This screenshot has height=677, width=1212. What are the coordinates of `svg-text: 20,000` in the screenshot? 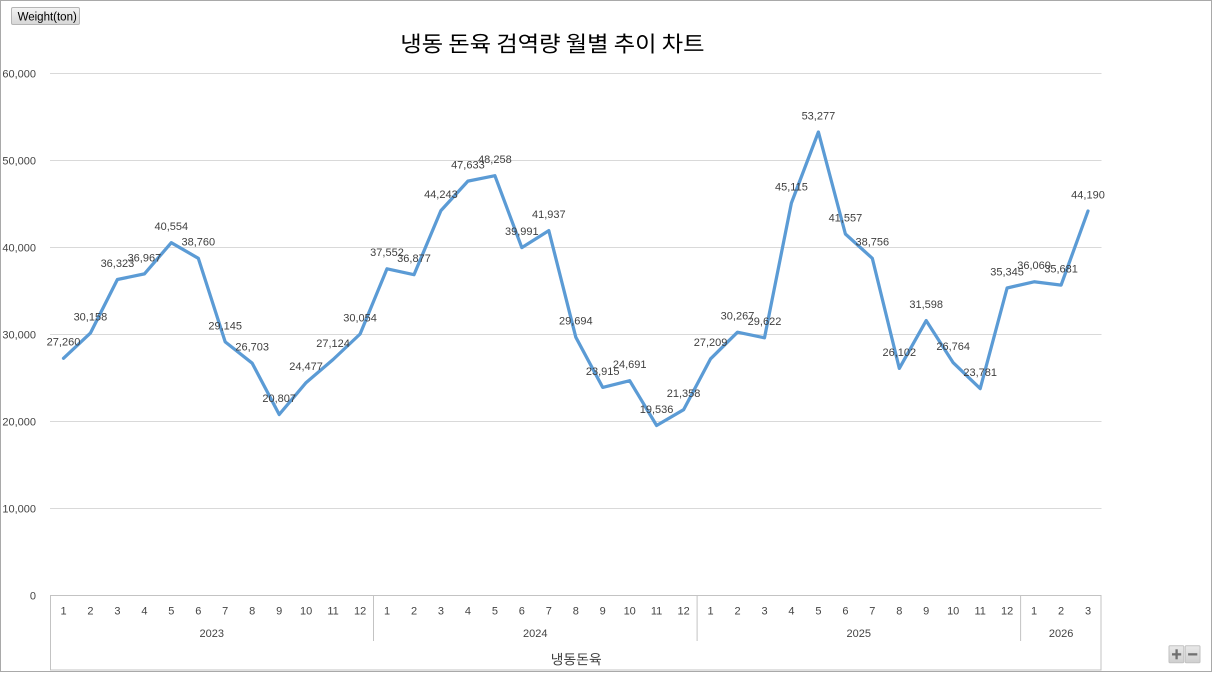 It's located at (19, 422).